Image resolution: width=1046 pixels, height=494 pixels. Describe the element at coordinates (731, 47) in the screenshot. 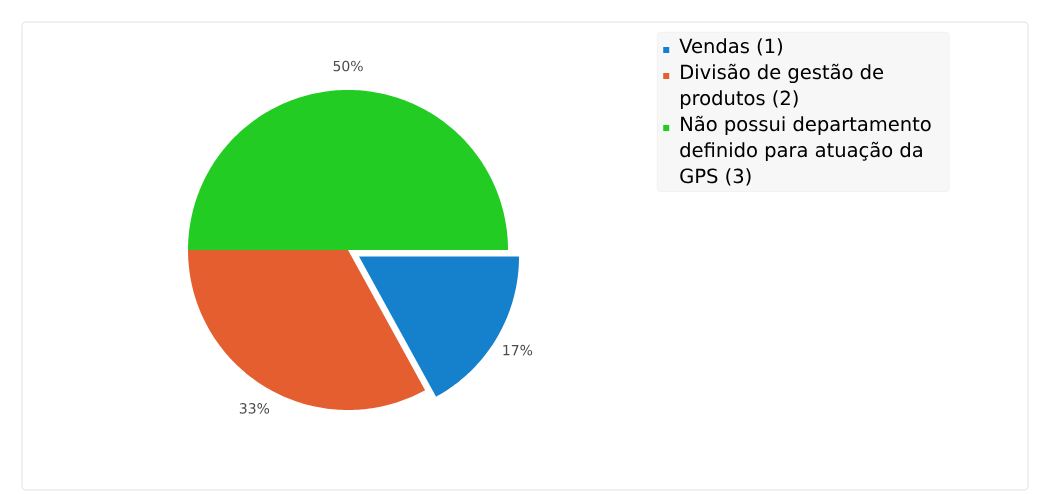

I see `legend-label: Vendas (1)` at that location.